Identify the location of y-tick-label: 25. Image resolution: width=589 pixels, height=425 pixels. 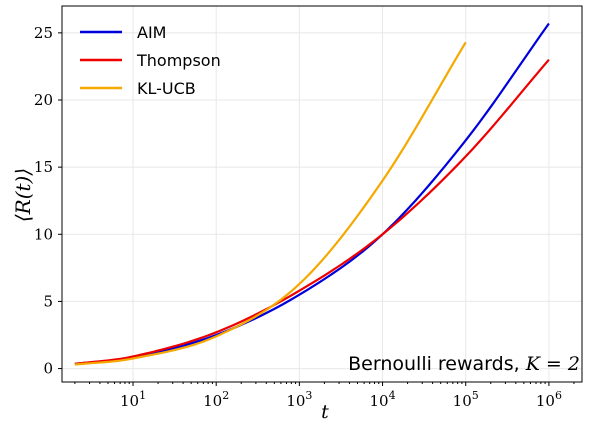
(43, 33).